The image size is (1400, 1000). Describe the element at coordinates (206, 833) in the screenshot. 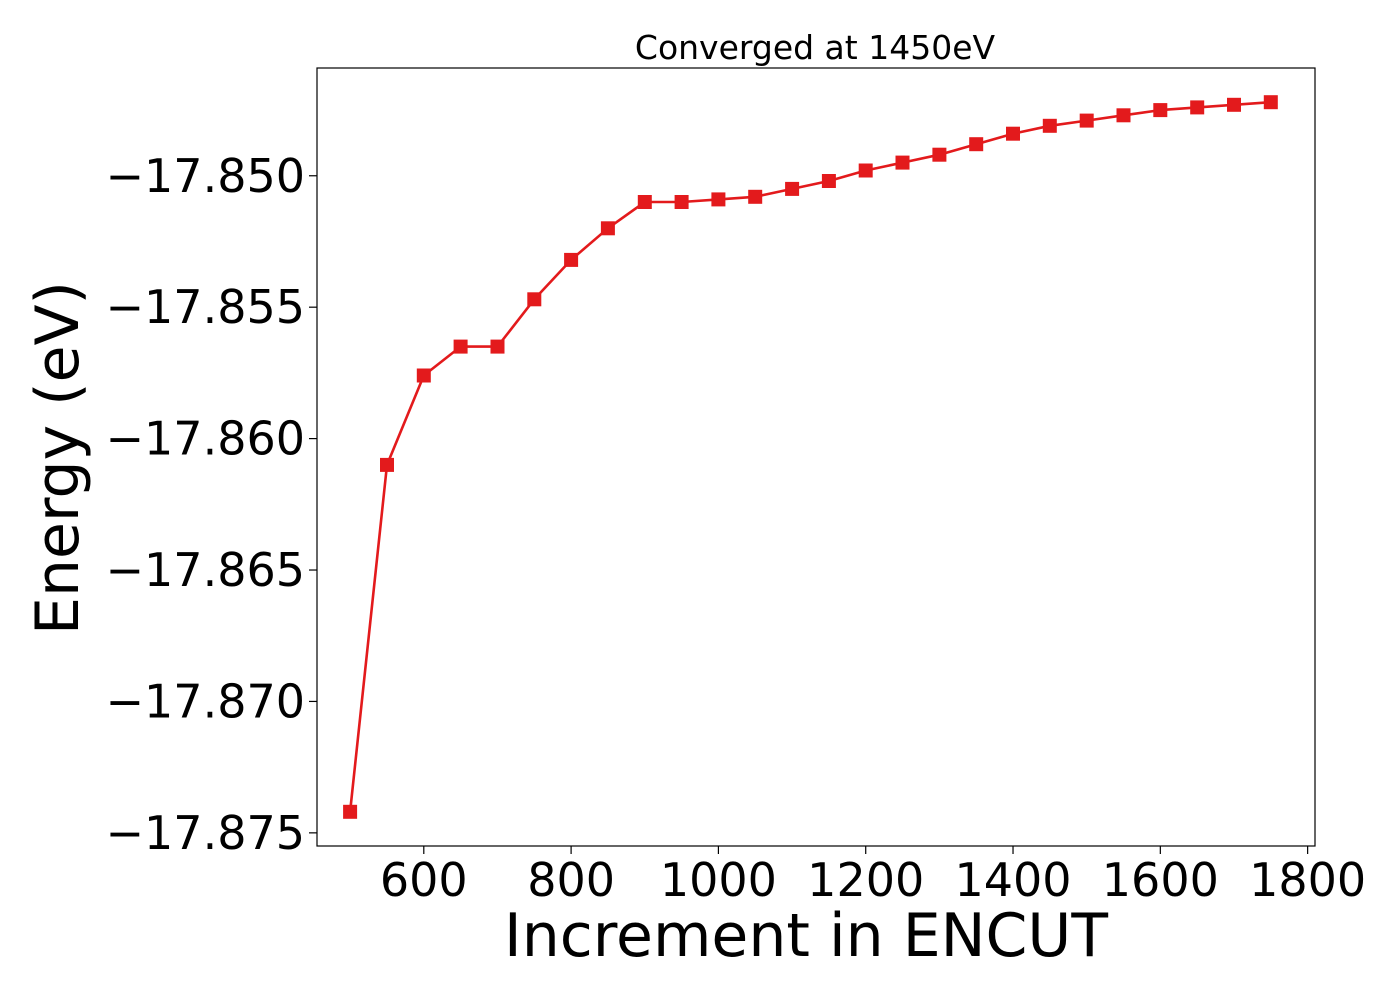

I see `y-tick-label: −17.875` at that location.